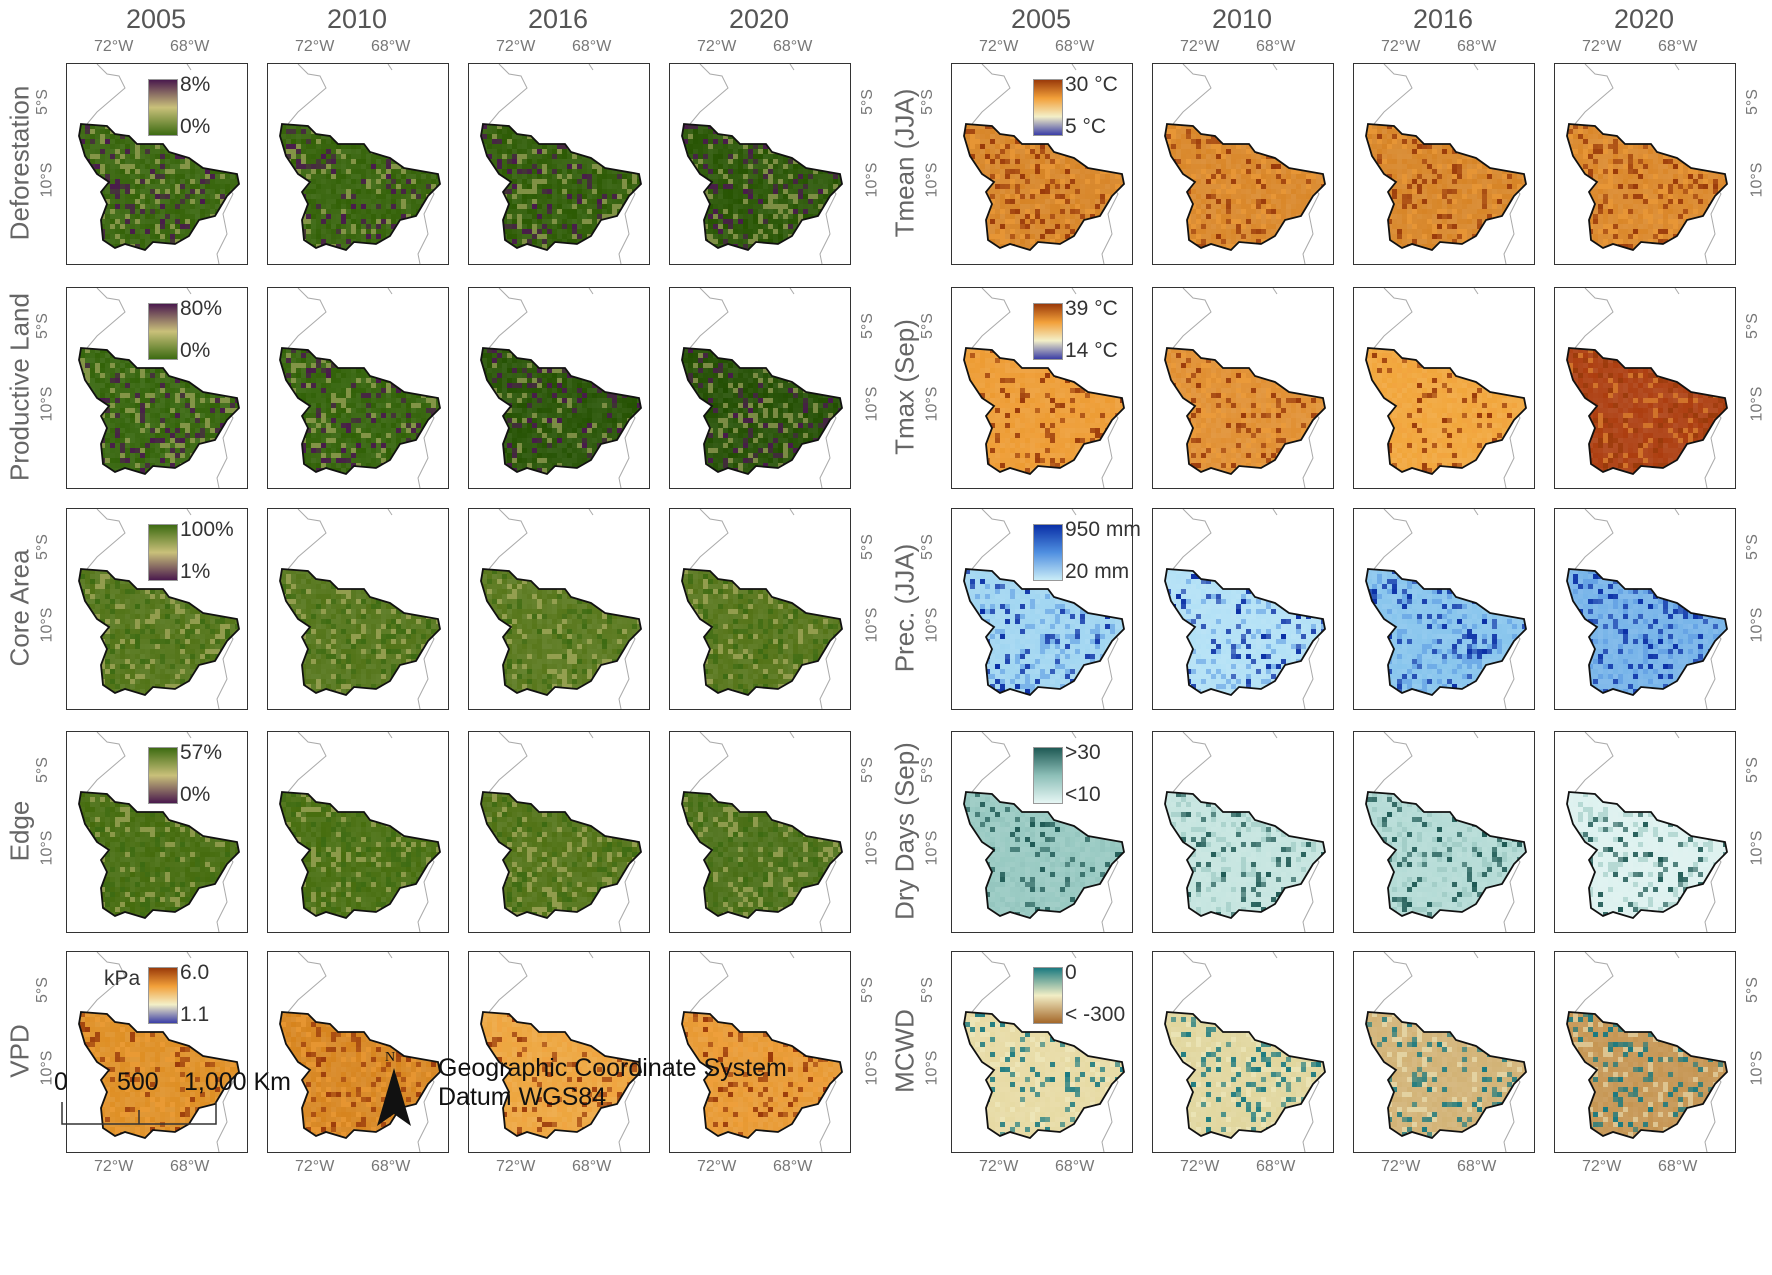 The width and height of the screenshot is (1772, 1275). I want to click on row-label: Core Area, so click(20, 607).